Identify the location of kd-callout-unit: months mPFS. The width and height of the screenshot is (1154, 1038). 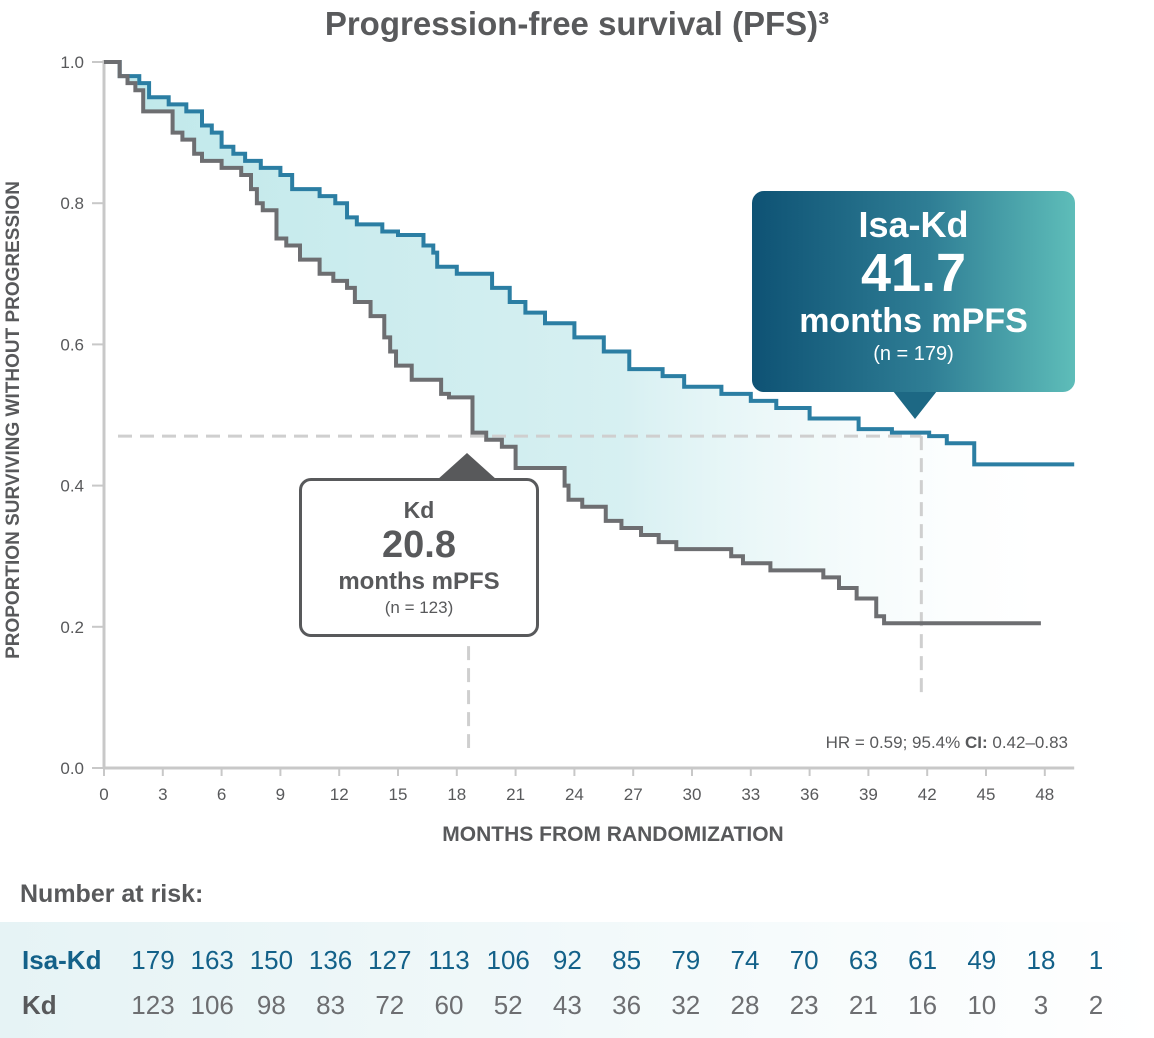
(419, 581).